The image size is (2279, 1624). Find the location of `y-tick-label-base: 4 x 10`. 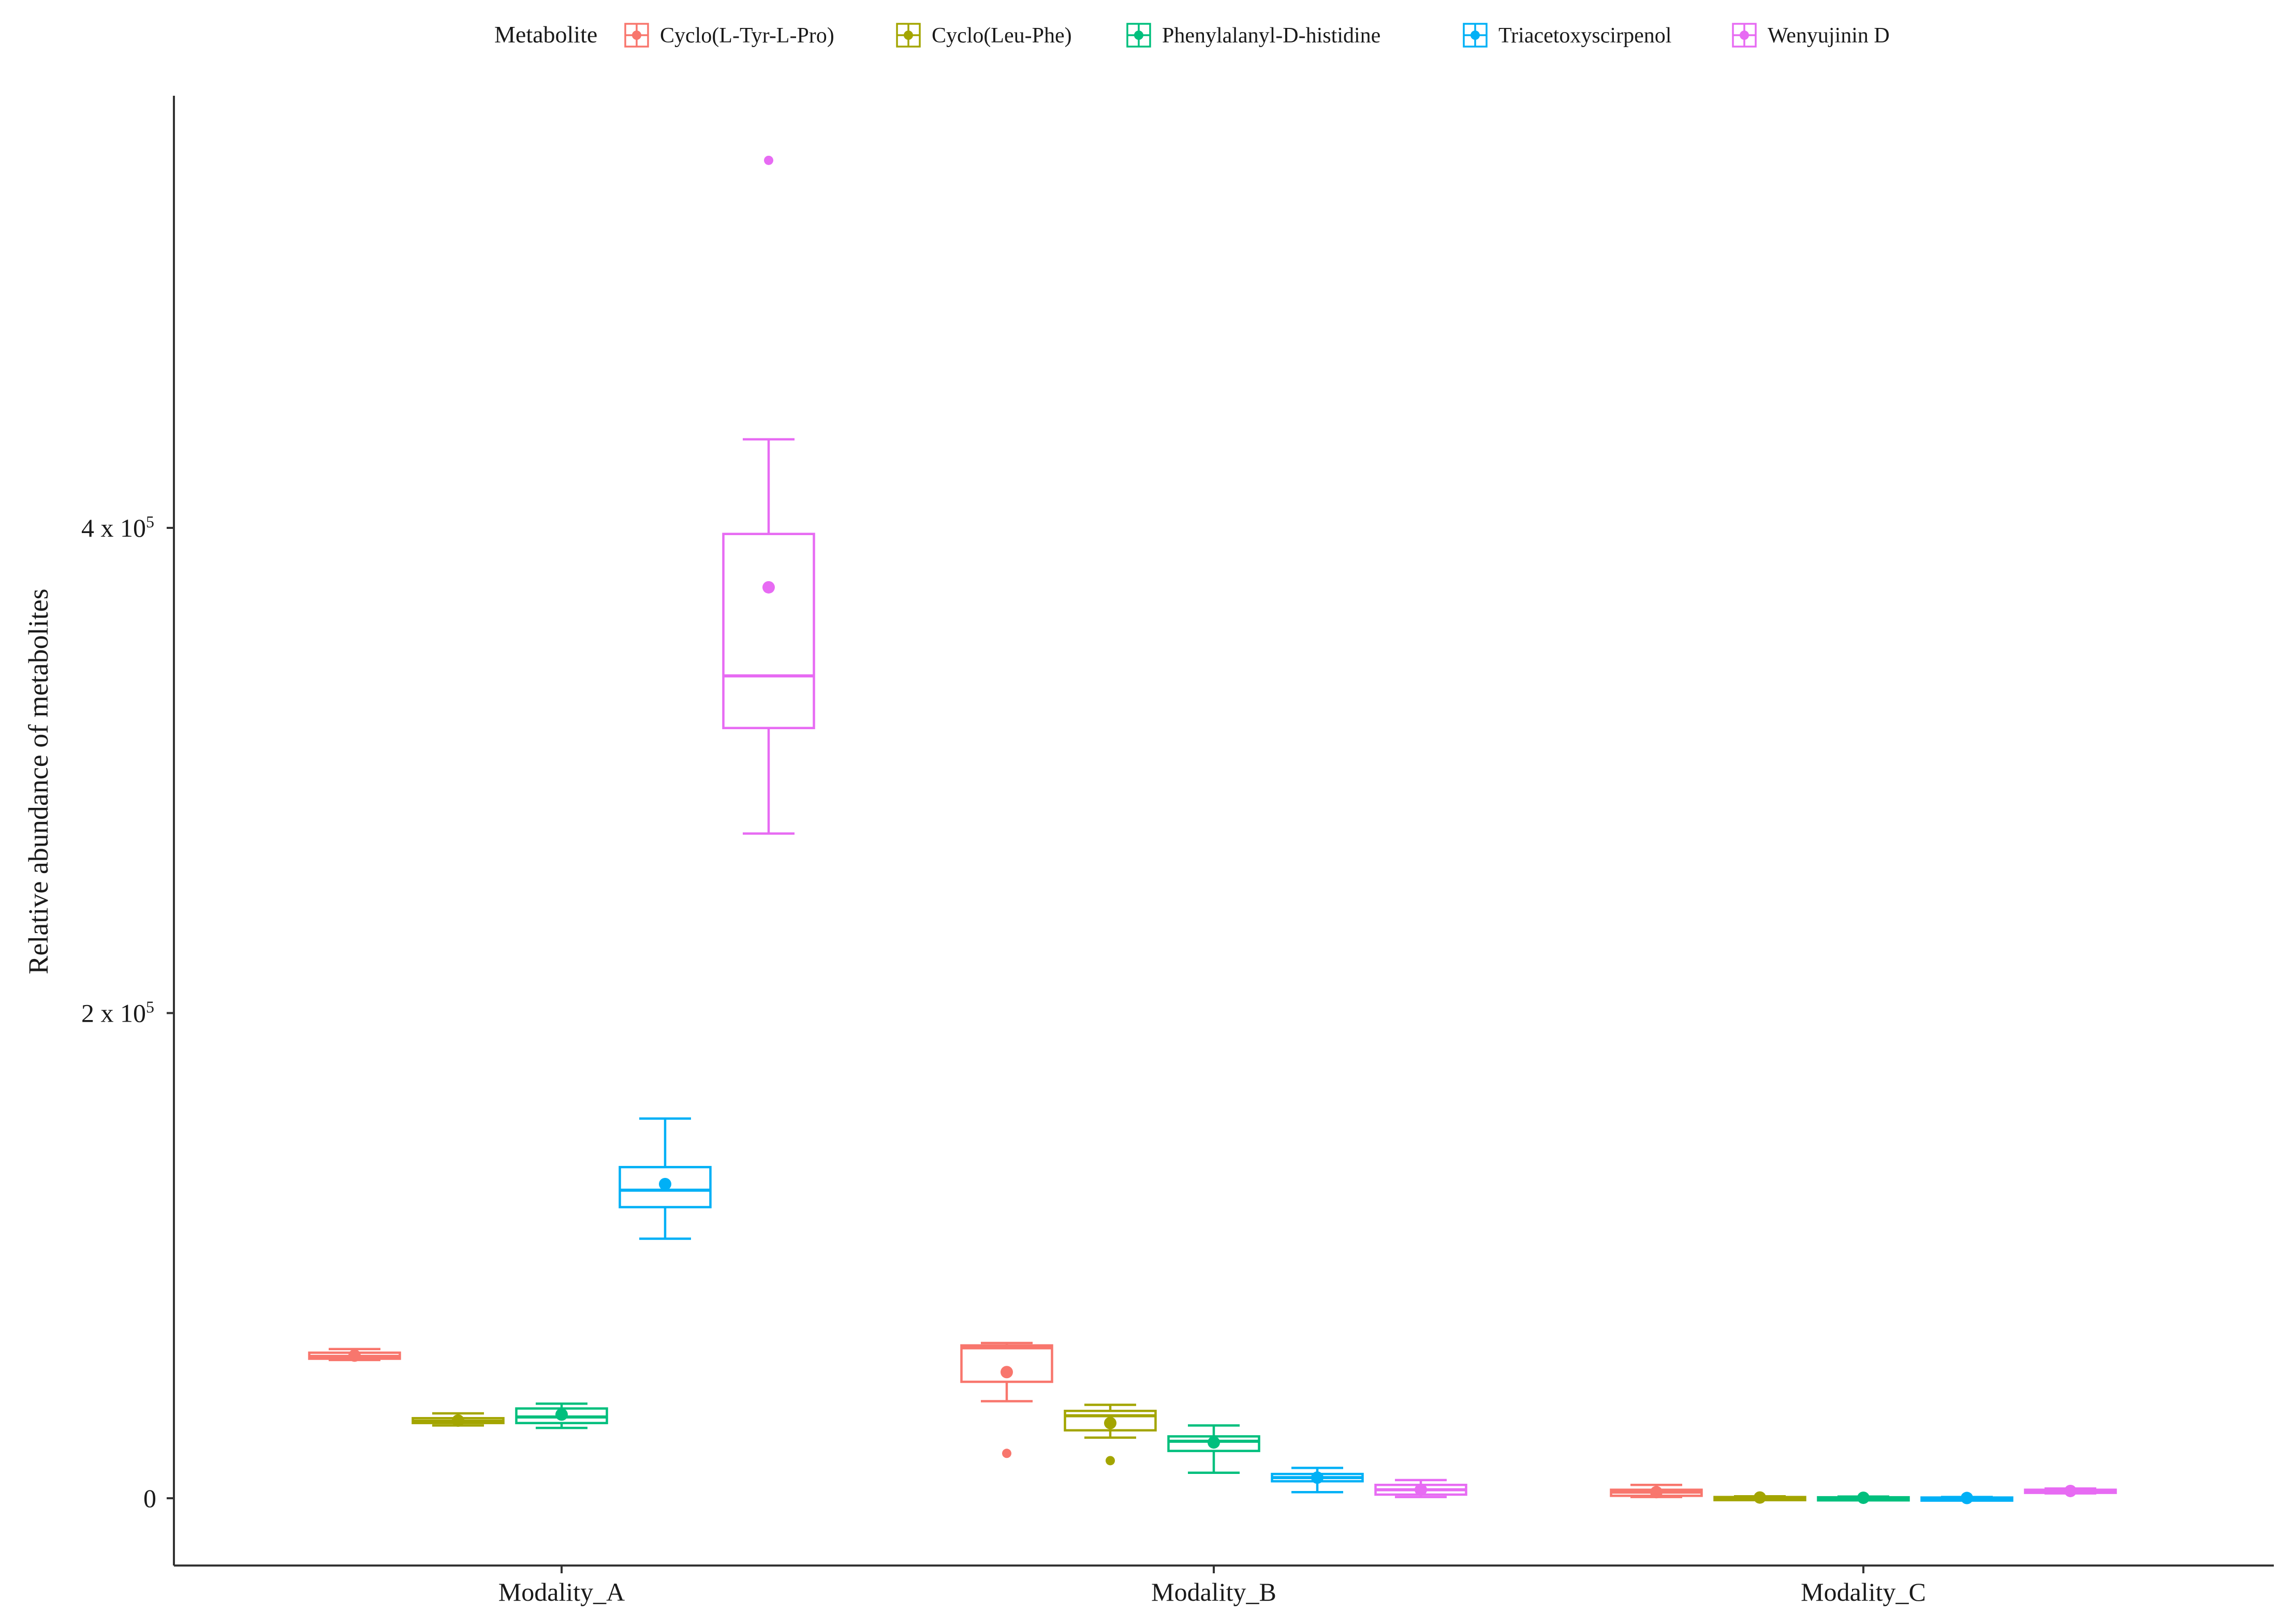

y-tick-label-base: 4 x 10 is located at coordinates (114, 527).